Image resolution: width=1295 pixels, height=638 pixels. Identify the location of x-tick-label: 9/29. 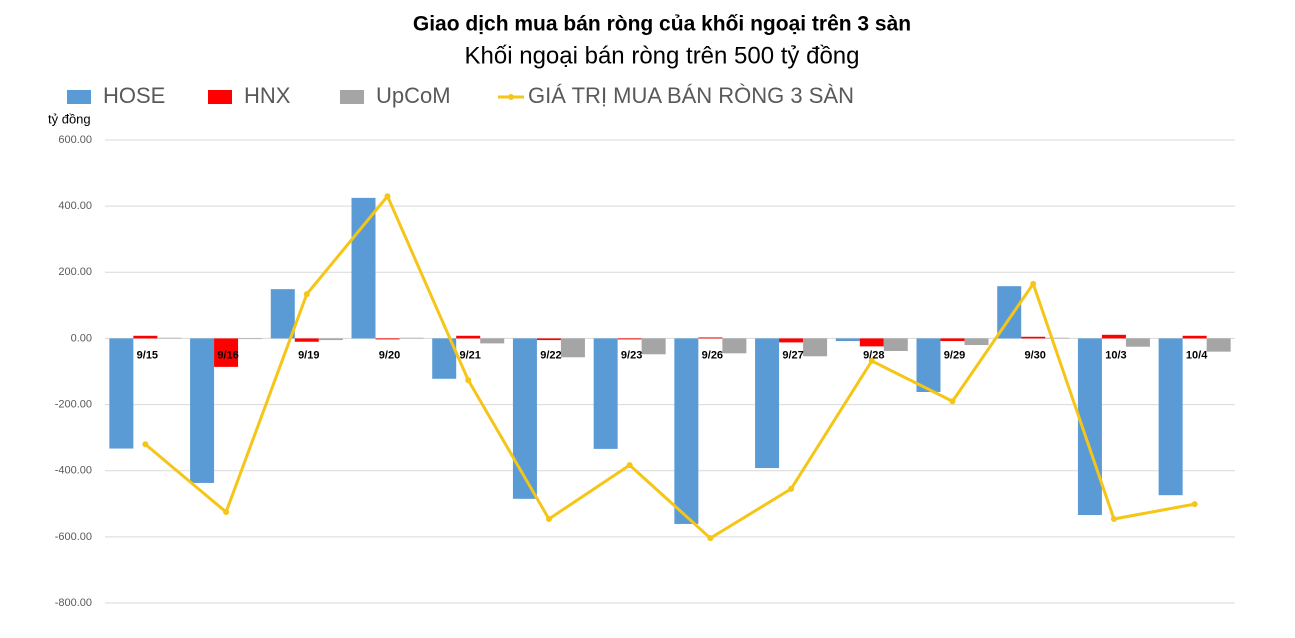
(954, 355).